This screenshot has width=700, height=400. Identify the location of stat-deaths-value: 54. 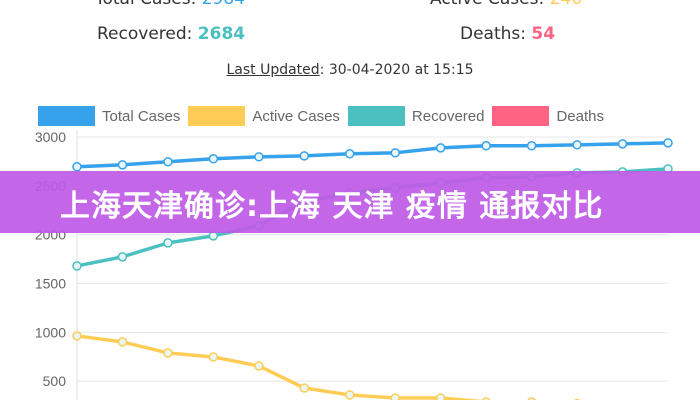
(543, 34).